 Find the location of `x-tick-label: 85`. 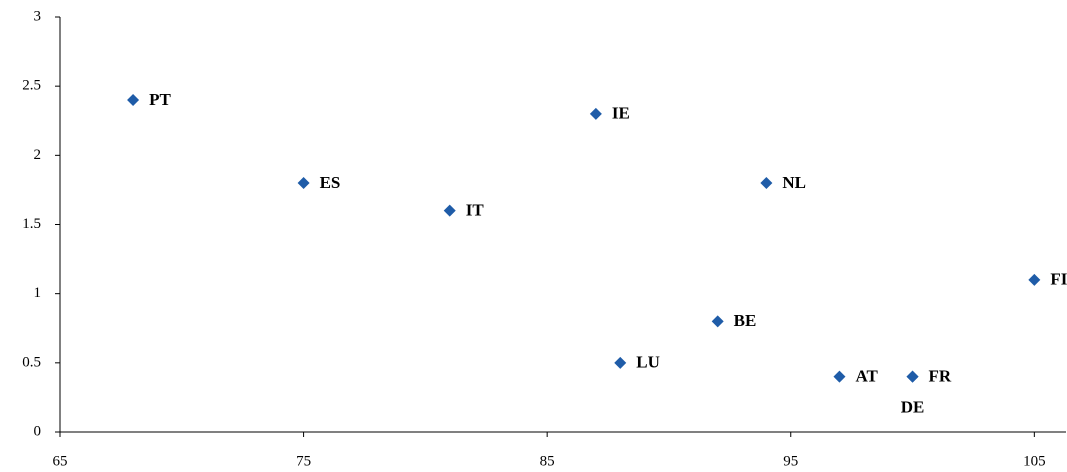

x-tick-label: 85 is located at coordinates (547, 461).